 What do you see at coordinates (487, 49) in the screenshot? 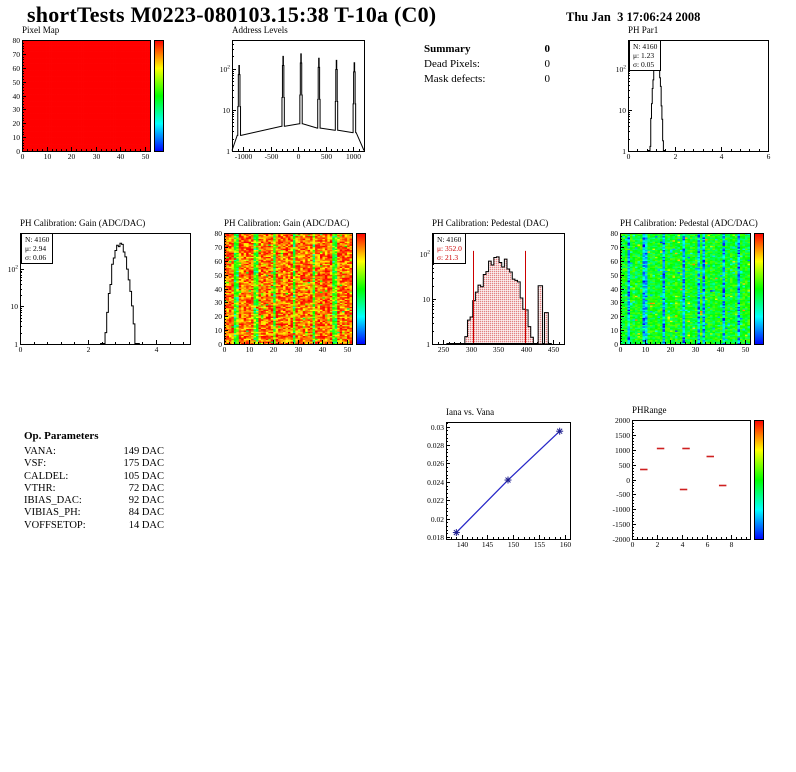
I see `summary-header-row: Summary 0` at bounding box center [487, 49].